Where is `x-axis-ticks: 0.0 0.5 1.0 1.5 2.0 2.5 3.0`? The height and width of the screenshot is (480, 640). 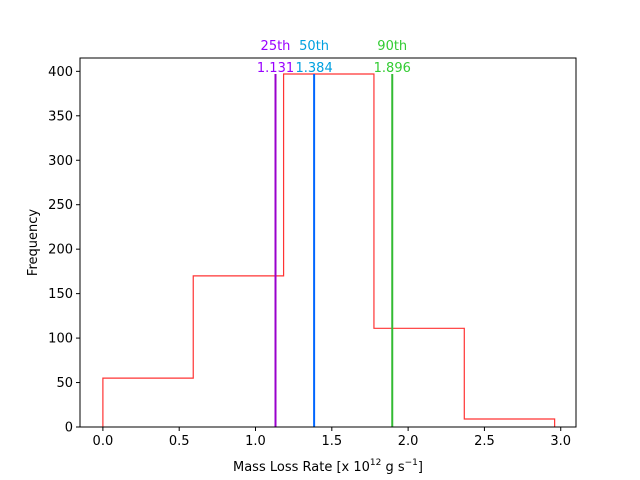
x-axis-ticks: 0.0 0.5 1.0 1.5 2.0 2.5 3.0 is located at coordinates (332, 438).